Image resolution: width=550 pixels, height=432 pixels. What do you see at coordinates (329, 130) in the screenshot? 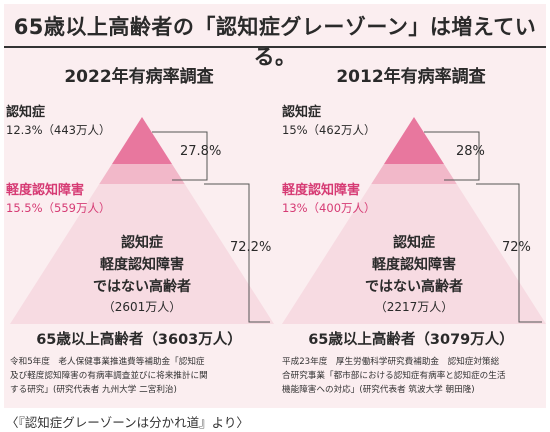
I see `value-dementia: 15%（462万人）` at bounding box center [329, 130].